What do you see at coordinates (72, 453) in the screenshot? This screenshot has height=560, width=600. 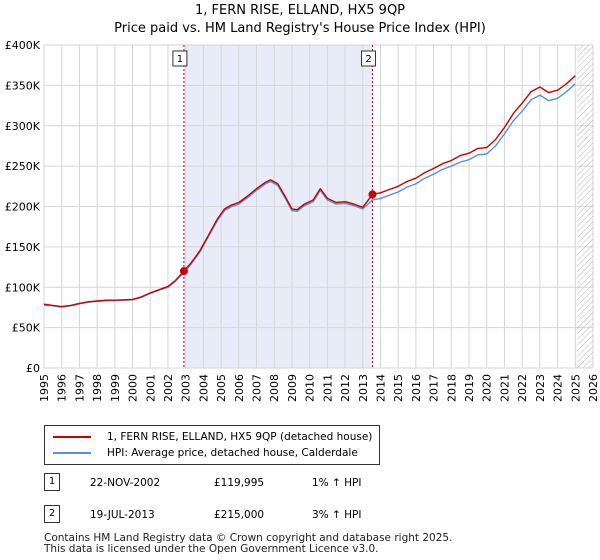 I see `legend-swatch-hpi` at bounding box center [72, 453].